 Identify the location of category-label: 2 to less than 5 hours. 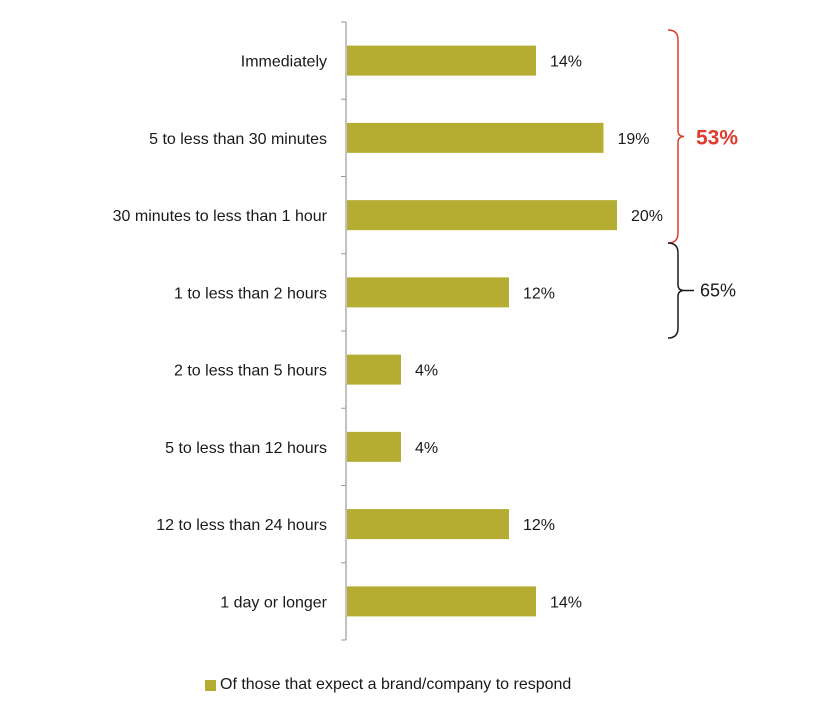
(250, 371).